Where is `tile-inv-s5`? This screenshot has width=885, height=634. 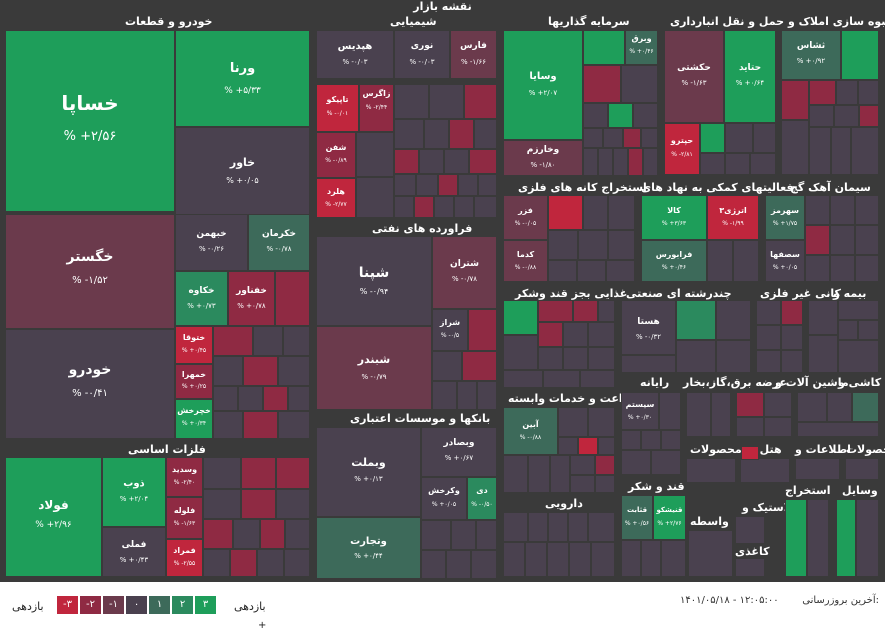
tile-inv-s5 is located at coordinates (620, 115).